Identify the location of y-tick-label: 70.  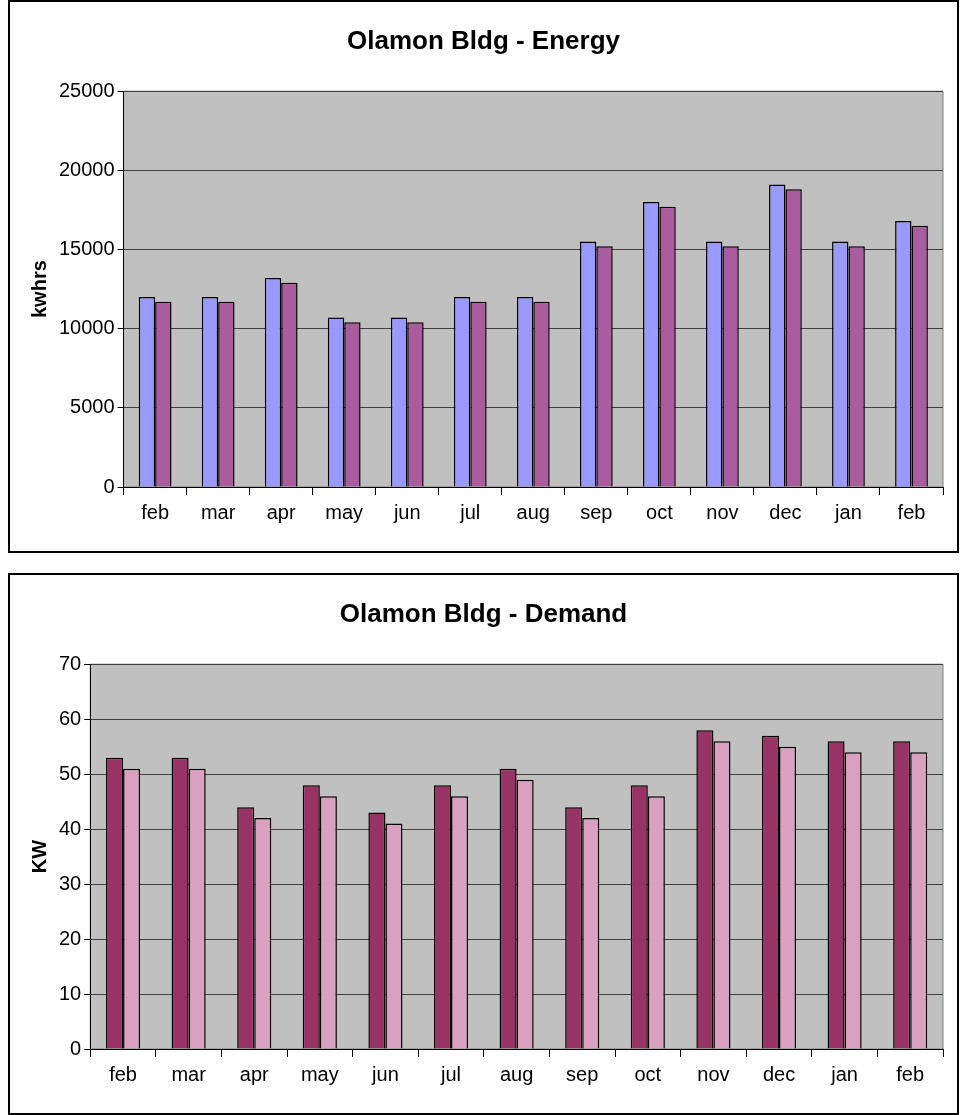
(70, 662).